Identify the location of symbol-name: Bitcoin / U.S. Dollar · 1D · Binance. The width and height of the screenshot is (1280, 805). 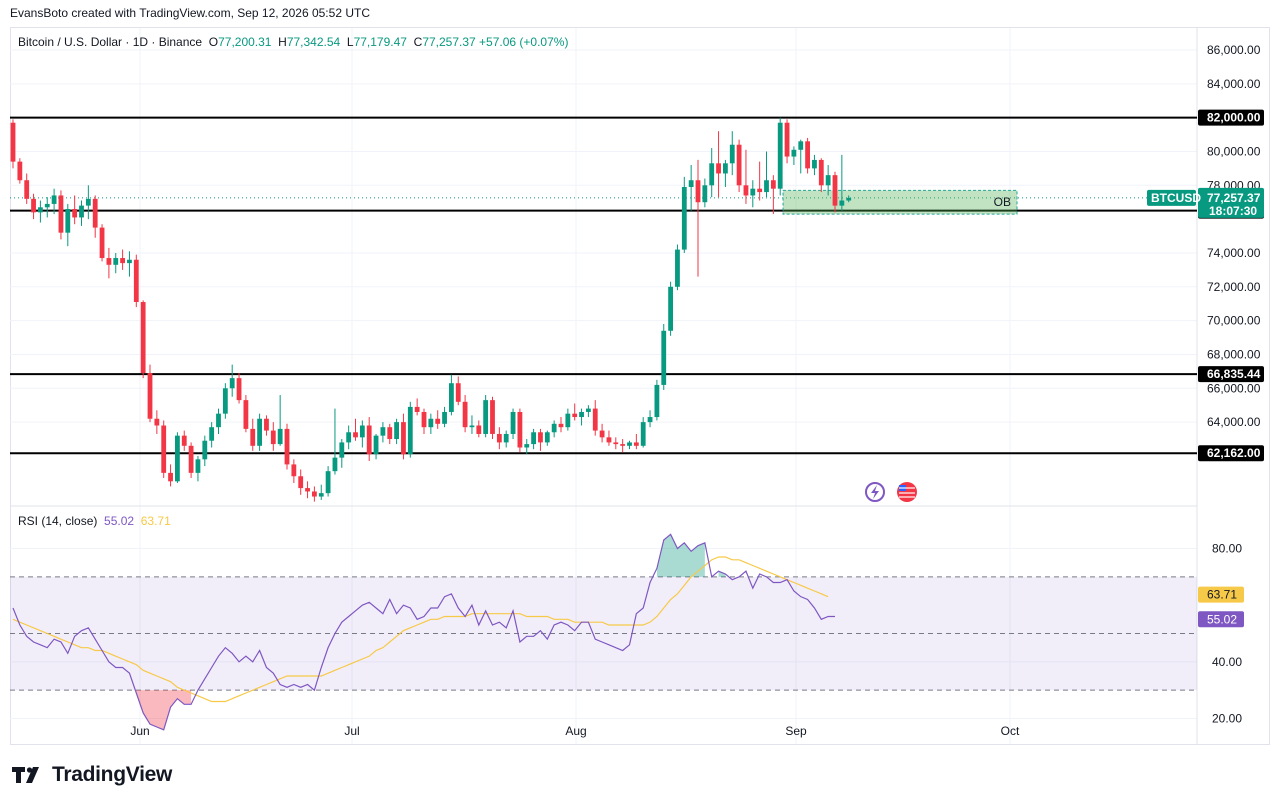
(110, 42).